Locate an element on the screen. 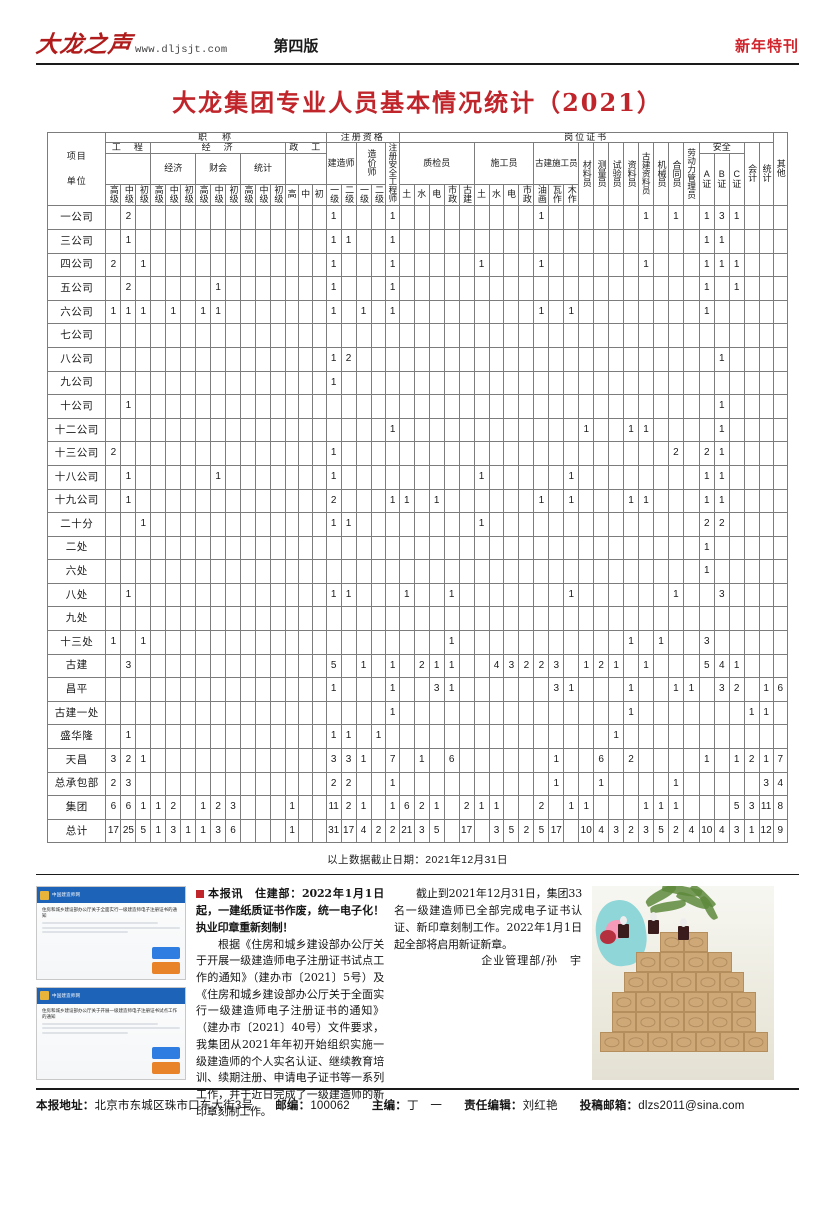  thumb-header-bar-1: 中国建造师网 is located at coordinates (111, 895).